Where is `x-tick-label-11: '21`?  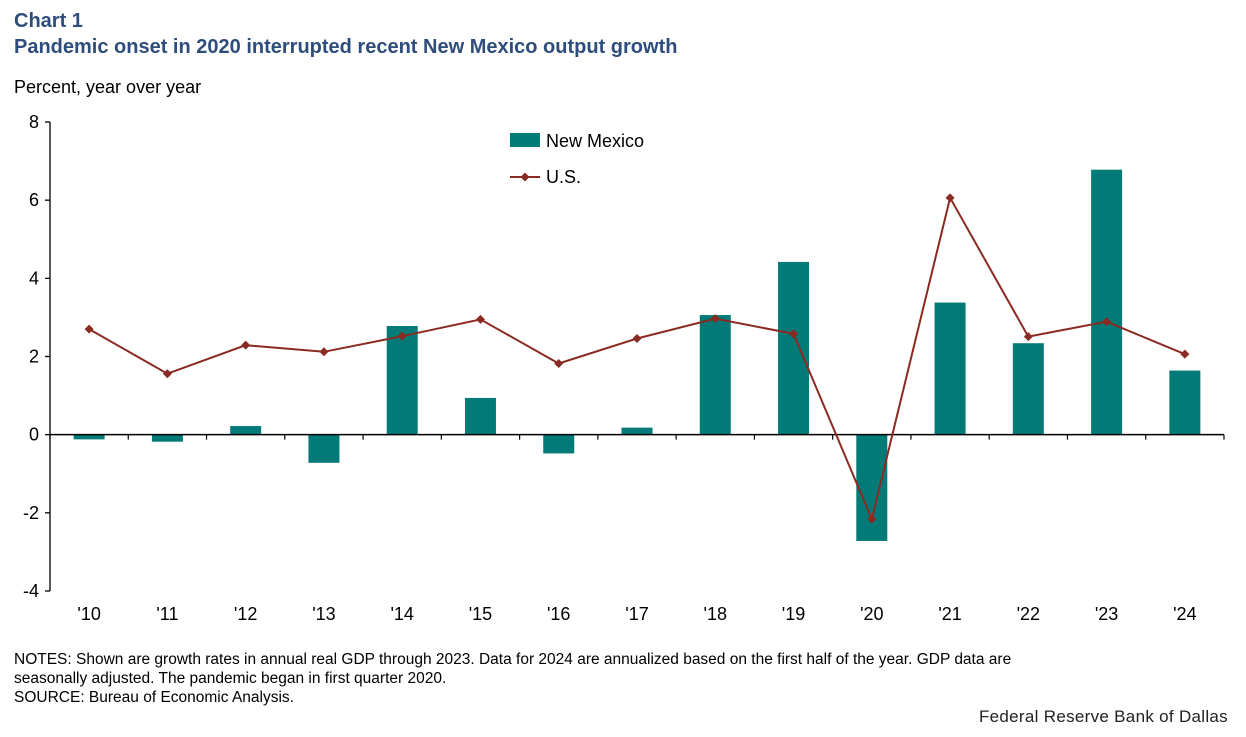
x-tick-label-11: '21 is located at coordinates (949, 614).